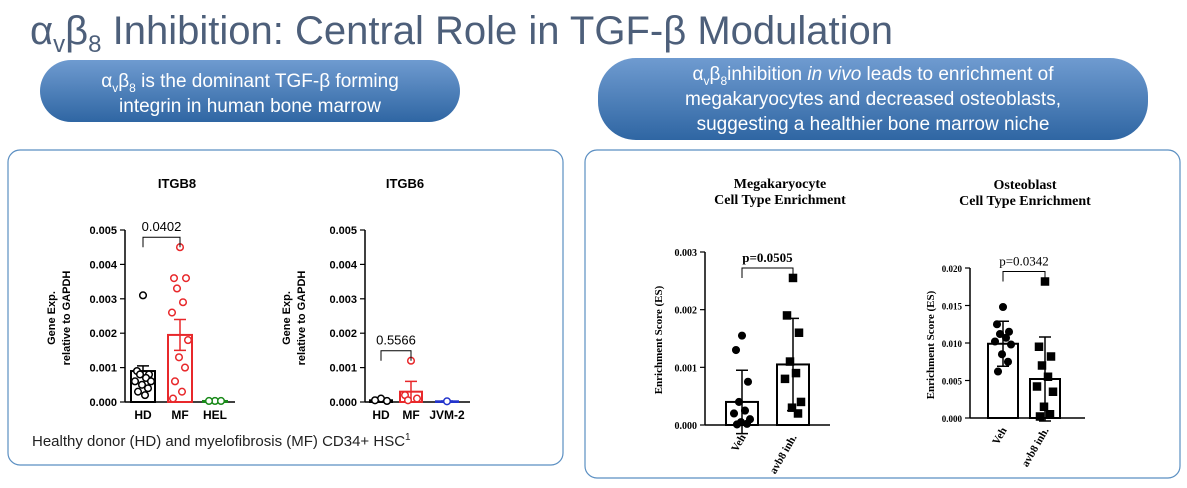 The image size is (1187, 488). Describe the element at coordinates (180, 335) in the screenshot. I see `error-bar` at that location.